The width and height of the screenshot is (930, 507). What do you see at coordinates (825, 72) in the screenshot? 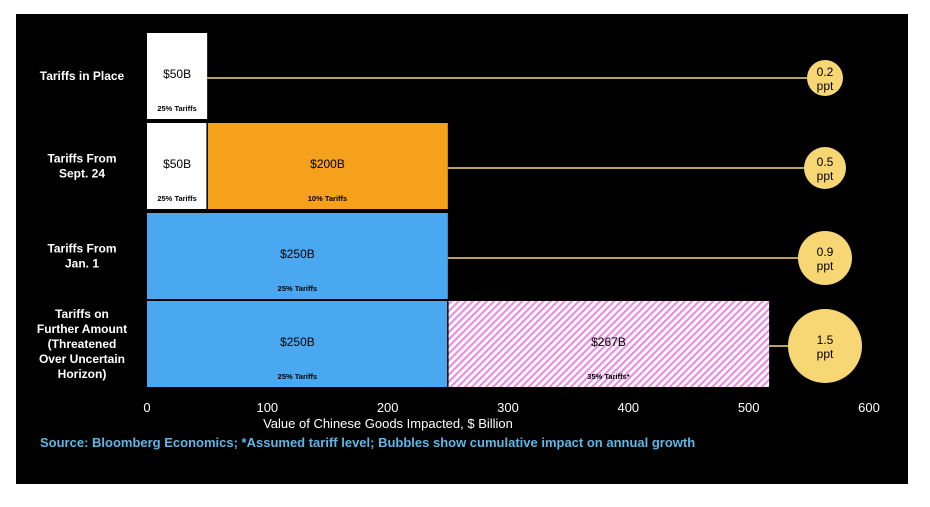
I see `bubble-value: 0.2` at bounding box center [825, 72].